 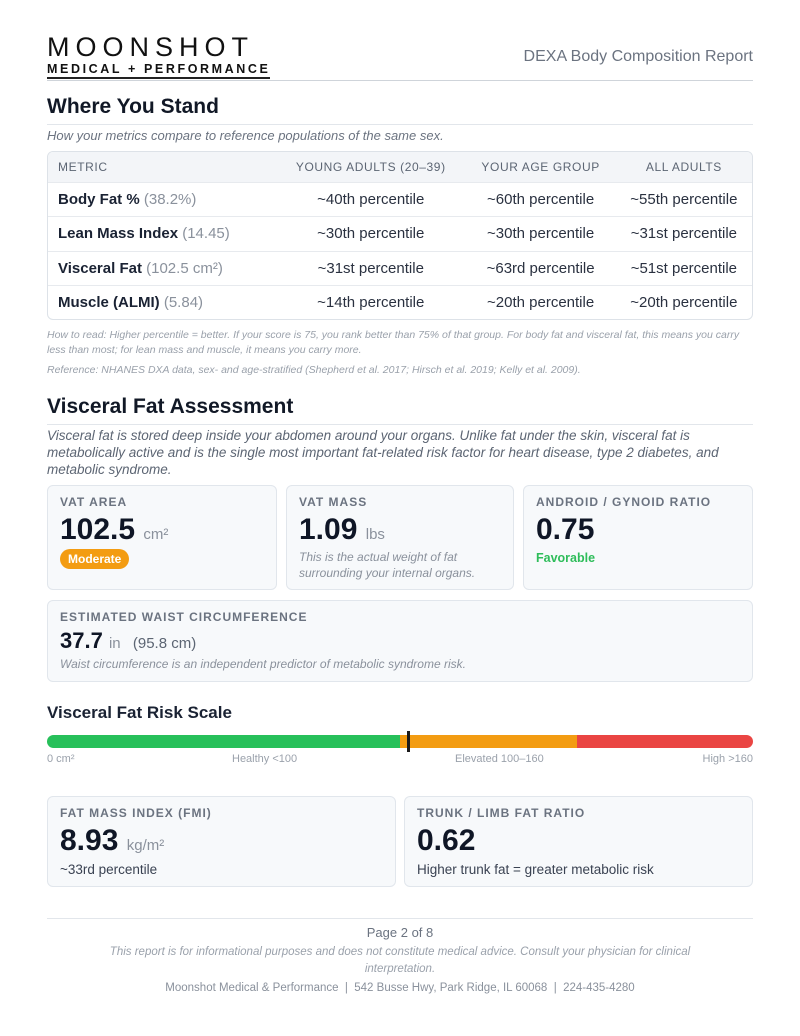 I want to click on metric-card: ANDROID / GYNOID RATIO 0.75 Favorable, so click(x=638, y=537).